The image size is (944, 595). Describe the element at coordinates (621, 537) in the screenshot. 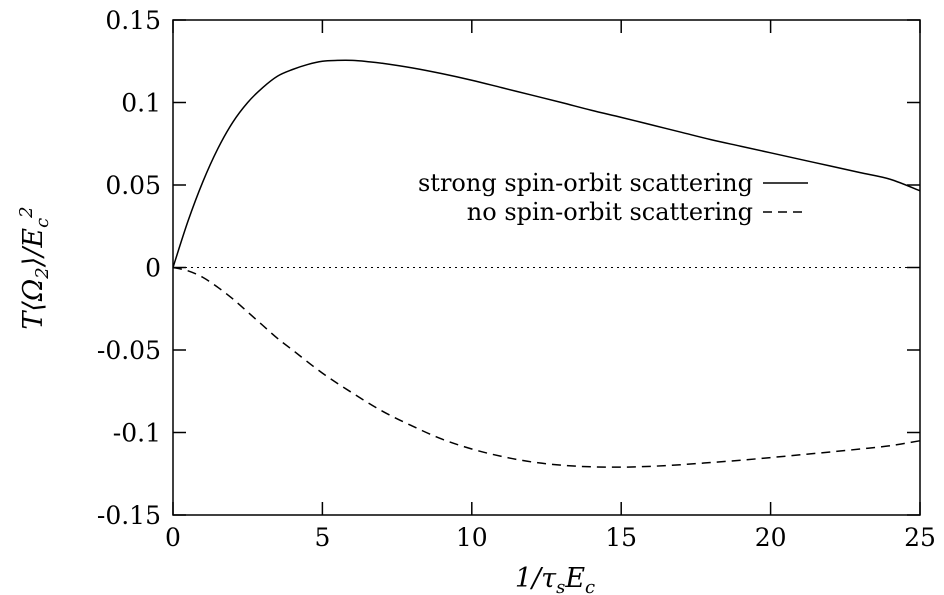

I see `x-tick-label: 15` at that location.